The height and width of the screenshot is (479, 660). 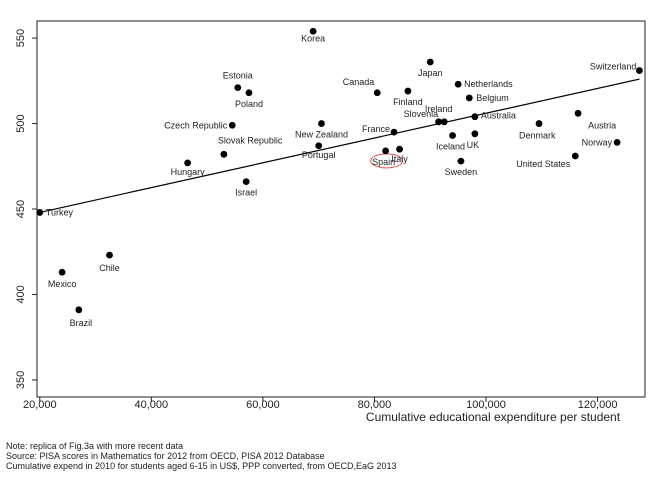 What do you see at coordinates (421, 114) in the screenshot?
I see `label-slovenia: Slovenia` at bounding box center [421, 114].